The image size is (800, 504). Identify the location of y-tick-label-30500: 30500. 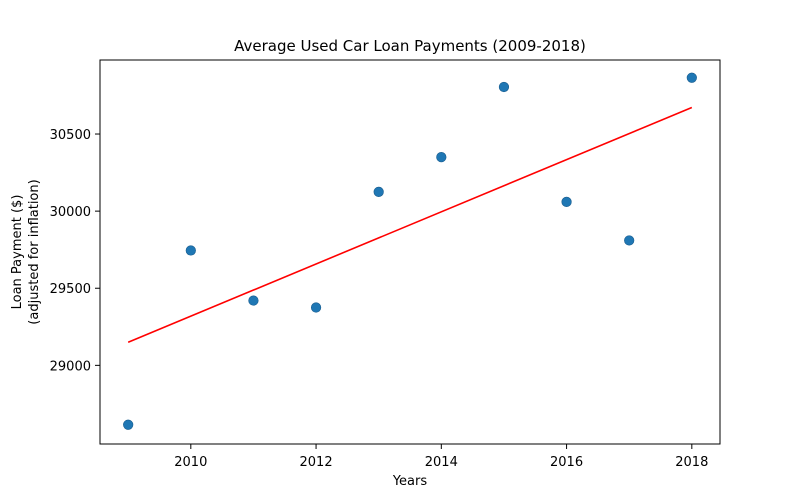
(70, 135).